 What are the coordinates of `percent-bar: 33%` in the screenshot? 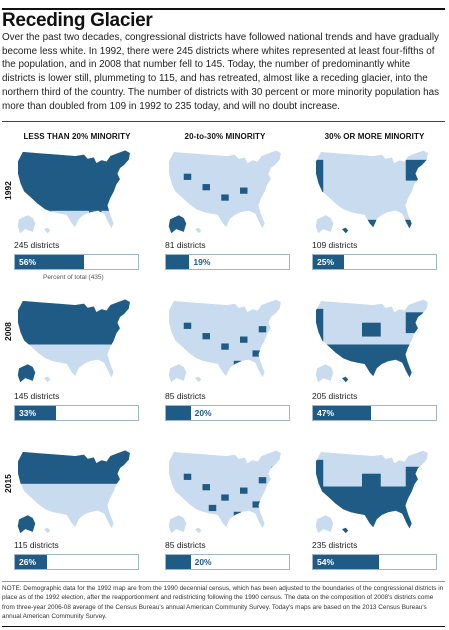 It's located at (76, 413).